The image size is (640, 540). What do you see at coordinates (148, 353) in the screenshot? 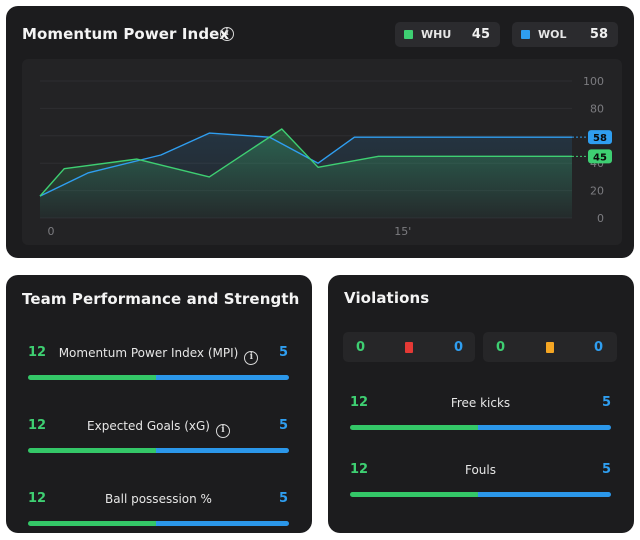
I see `stat-label-text: Momentum Power Index (MPI)` at bounding box center [148, 353].